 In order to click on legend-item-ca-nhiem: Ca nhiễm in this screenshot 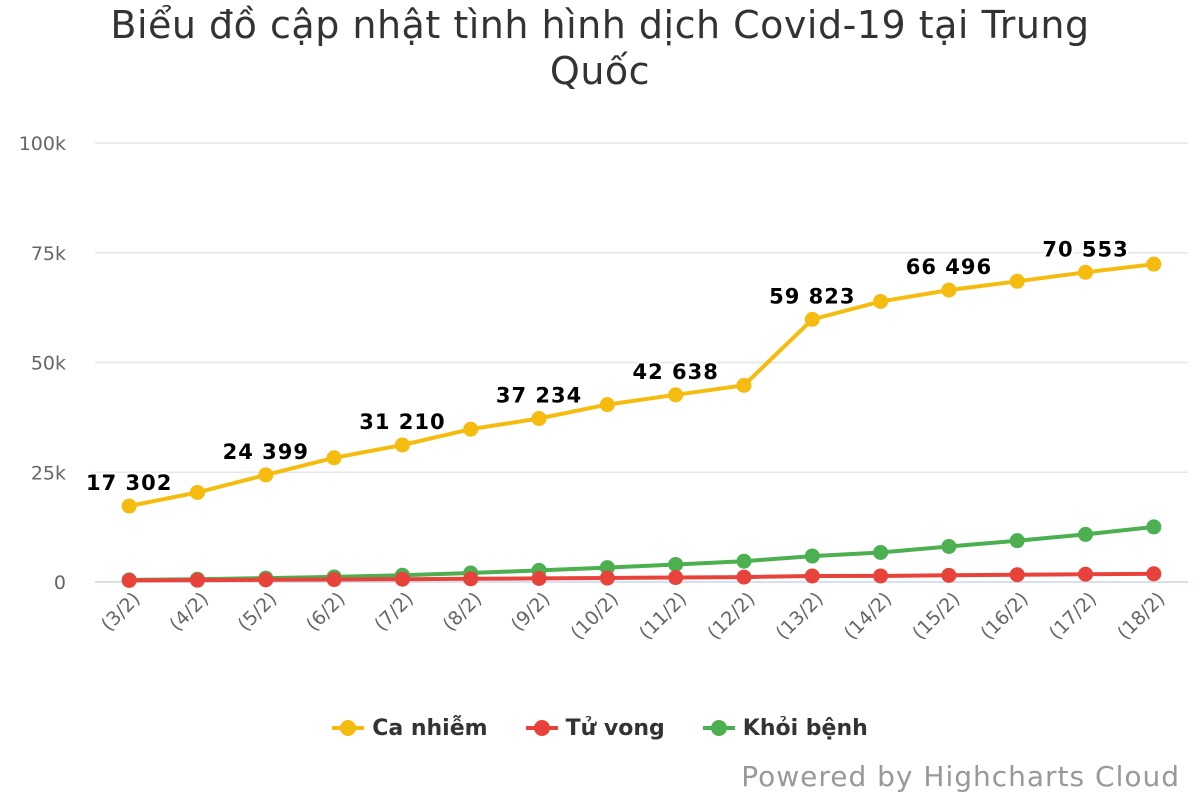, I will do `click(410, 728)`.